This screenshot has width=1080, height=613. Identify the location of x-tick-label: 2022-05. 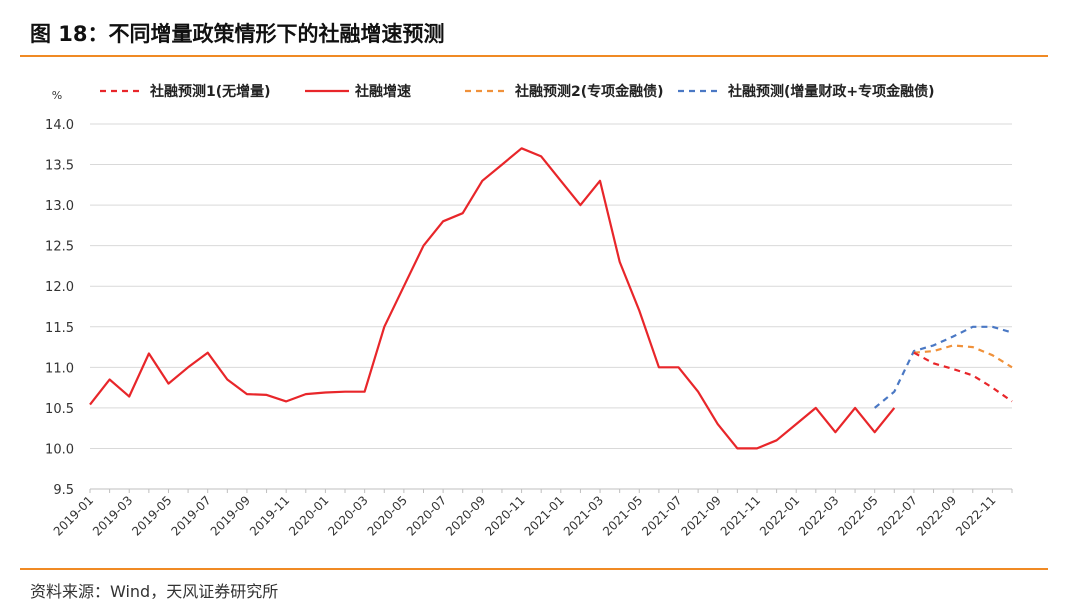
(857, 515).